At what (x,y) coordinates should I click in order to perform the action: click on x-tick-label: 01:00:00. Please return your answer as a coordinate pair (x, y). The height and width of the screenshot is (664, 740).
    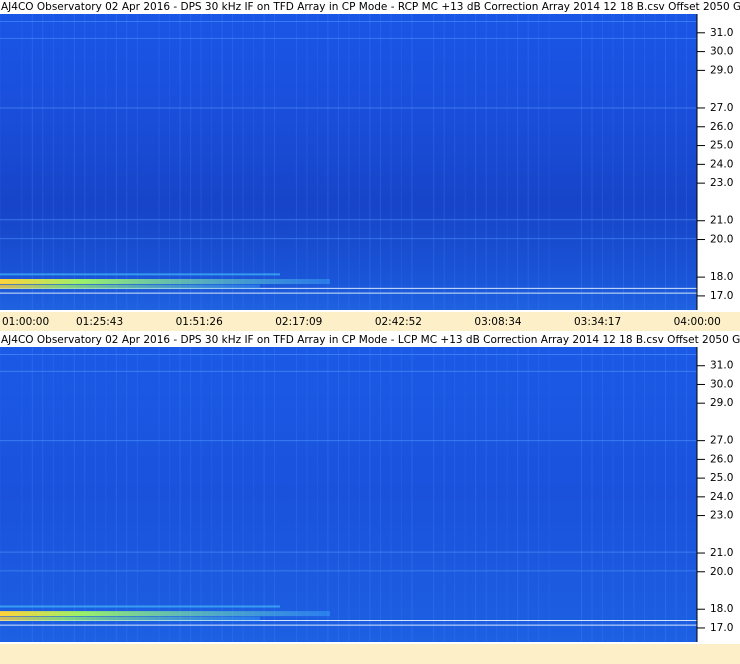
    Looking at the image, I should click on (25, 322).